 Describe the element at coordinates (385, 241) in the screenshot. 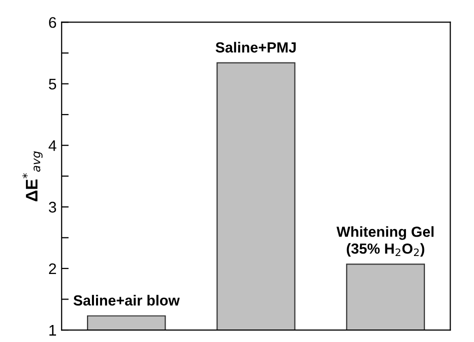

I see `x-tick-label: Whitening Gel (35% H$_{2}$O$_{2}$)` at that location.